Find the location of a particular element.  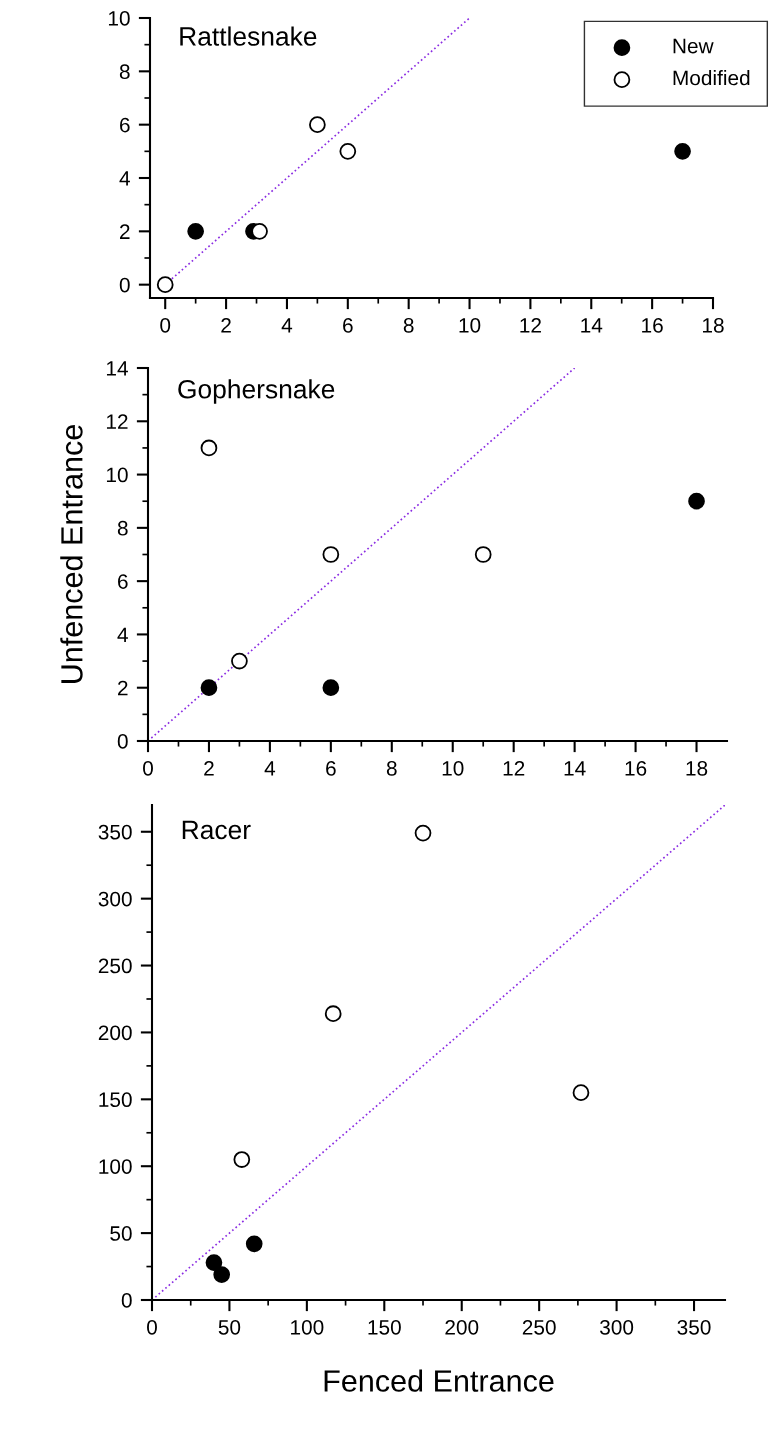

y-tick-label: 150 is located at coordinates (115, 1100).